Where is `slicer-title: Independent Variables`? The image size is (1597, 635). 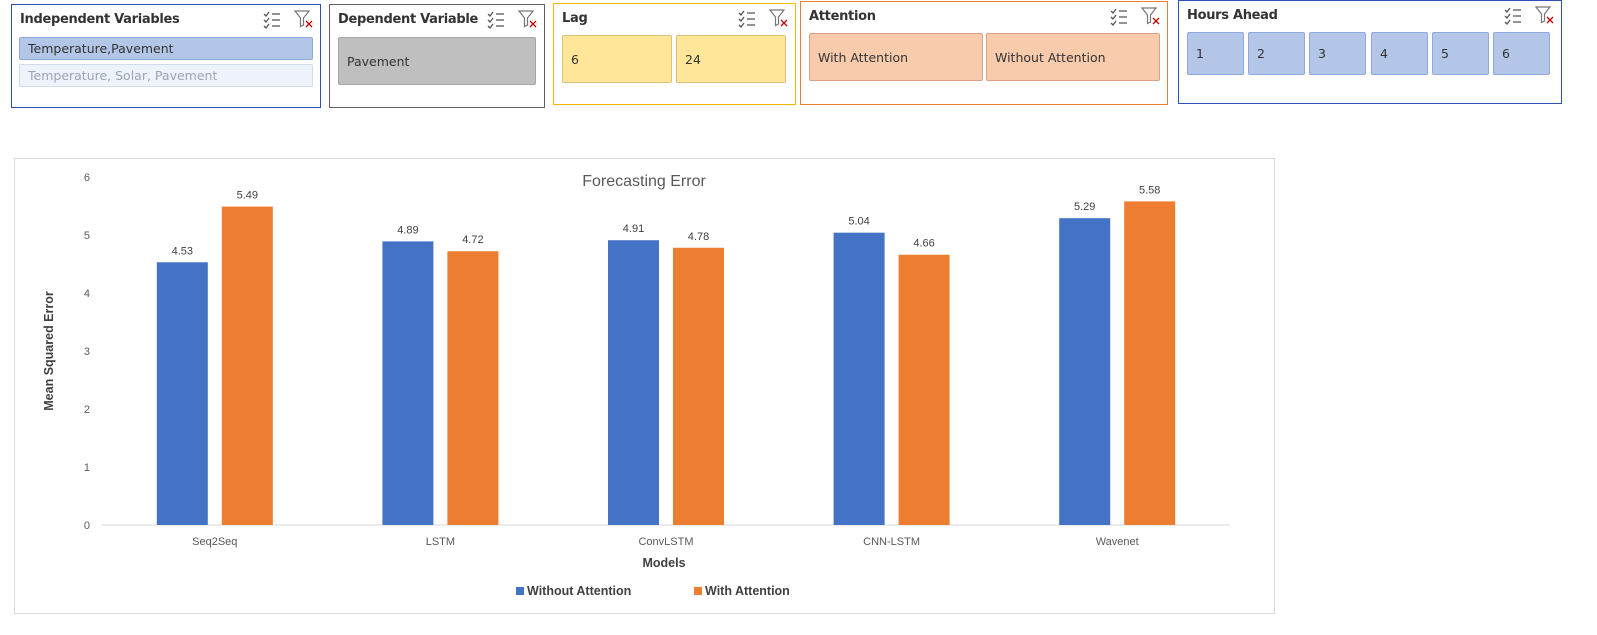
slicer-title: Independent Variables is located at coordinates (100, 19).